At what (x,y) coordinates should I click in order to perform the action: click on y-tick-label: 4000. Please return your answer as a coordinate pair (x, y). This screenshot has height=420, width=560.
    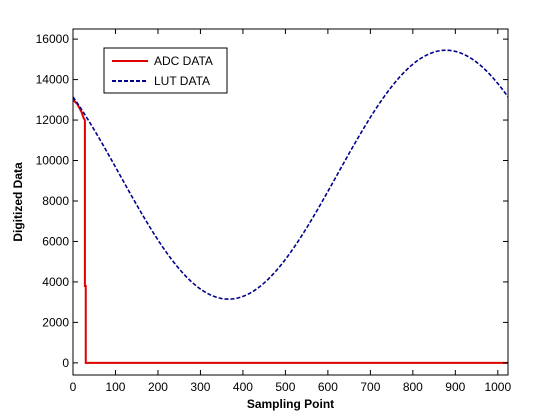
    Looking at the image, I should click on (55, 282).